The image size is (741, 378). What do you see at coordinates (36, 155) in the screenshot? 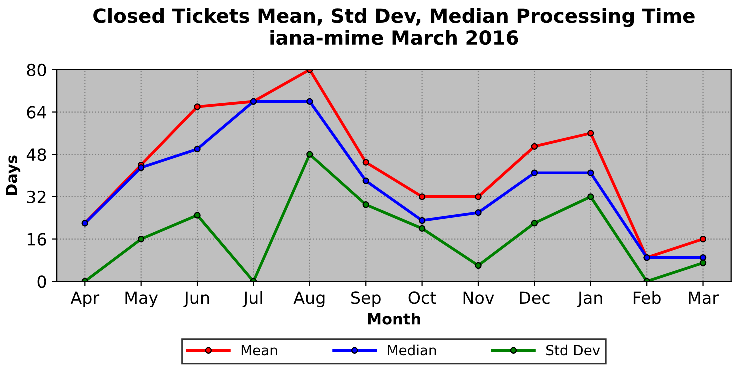
I see `y-tick-label: 48` at bounding box center [36, 155].